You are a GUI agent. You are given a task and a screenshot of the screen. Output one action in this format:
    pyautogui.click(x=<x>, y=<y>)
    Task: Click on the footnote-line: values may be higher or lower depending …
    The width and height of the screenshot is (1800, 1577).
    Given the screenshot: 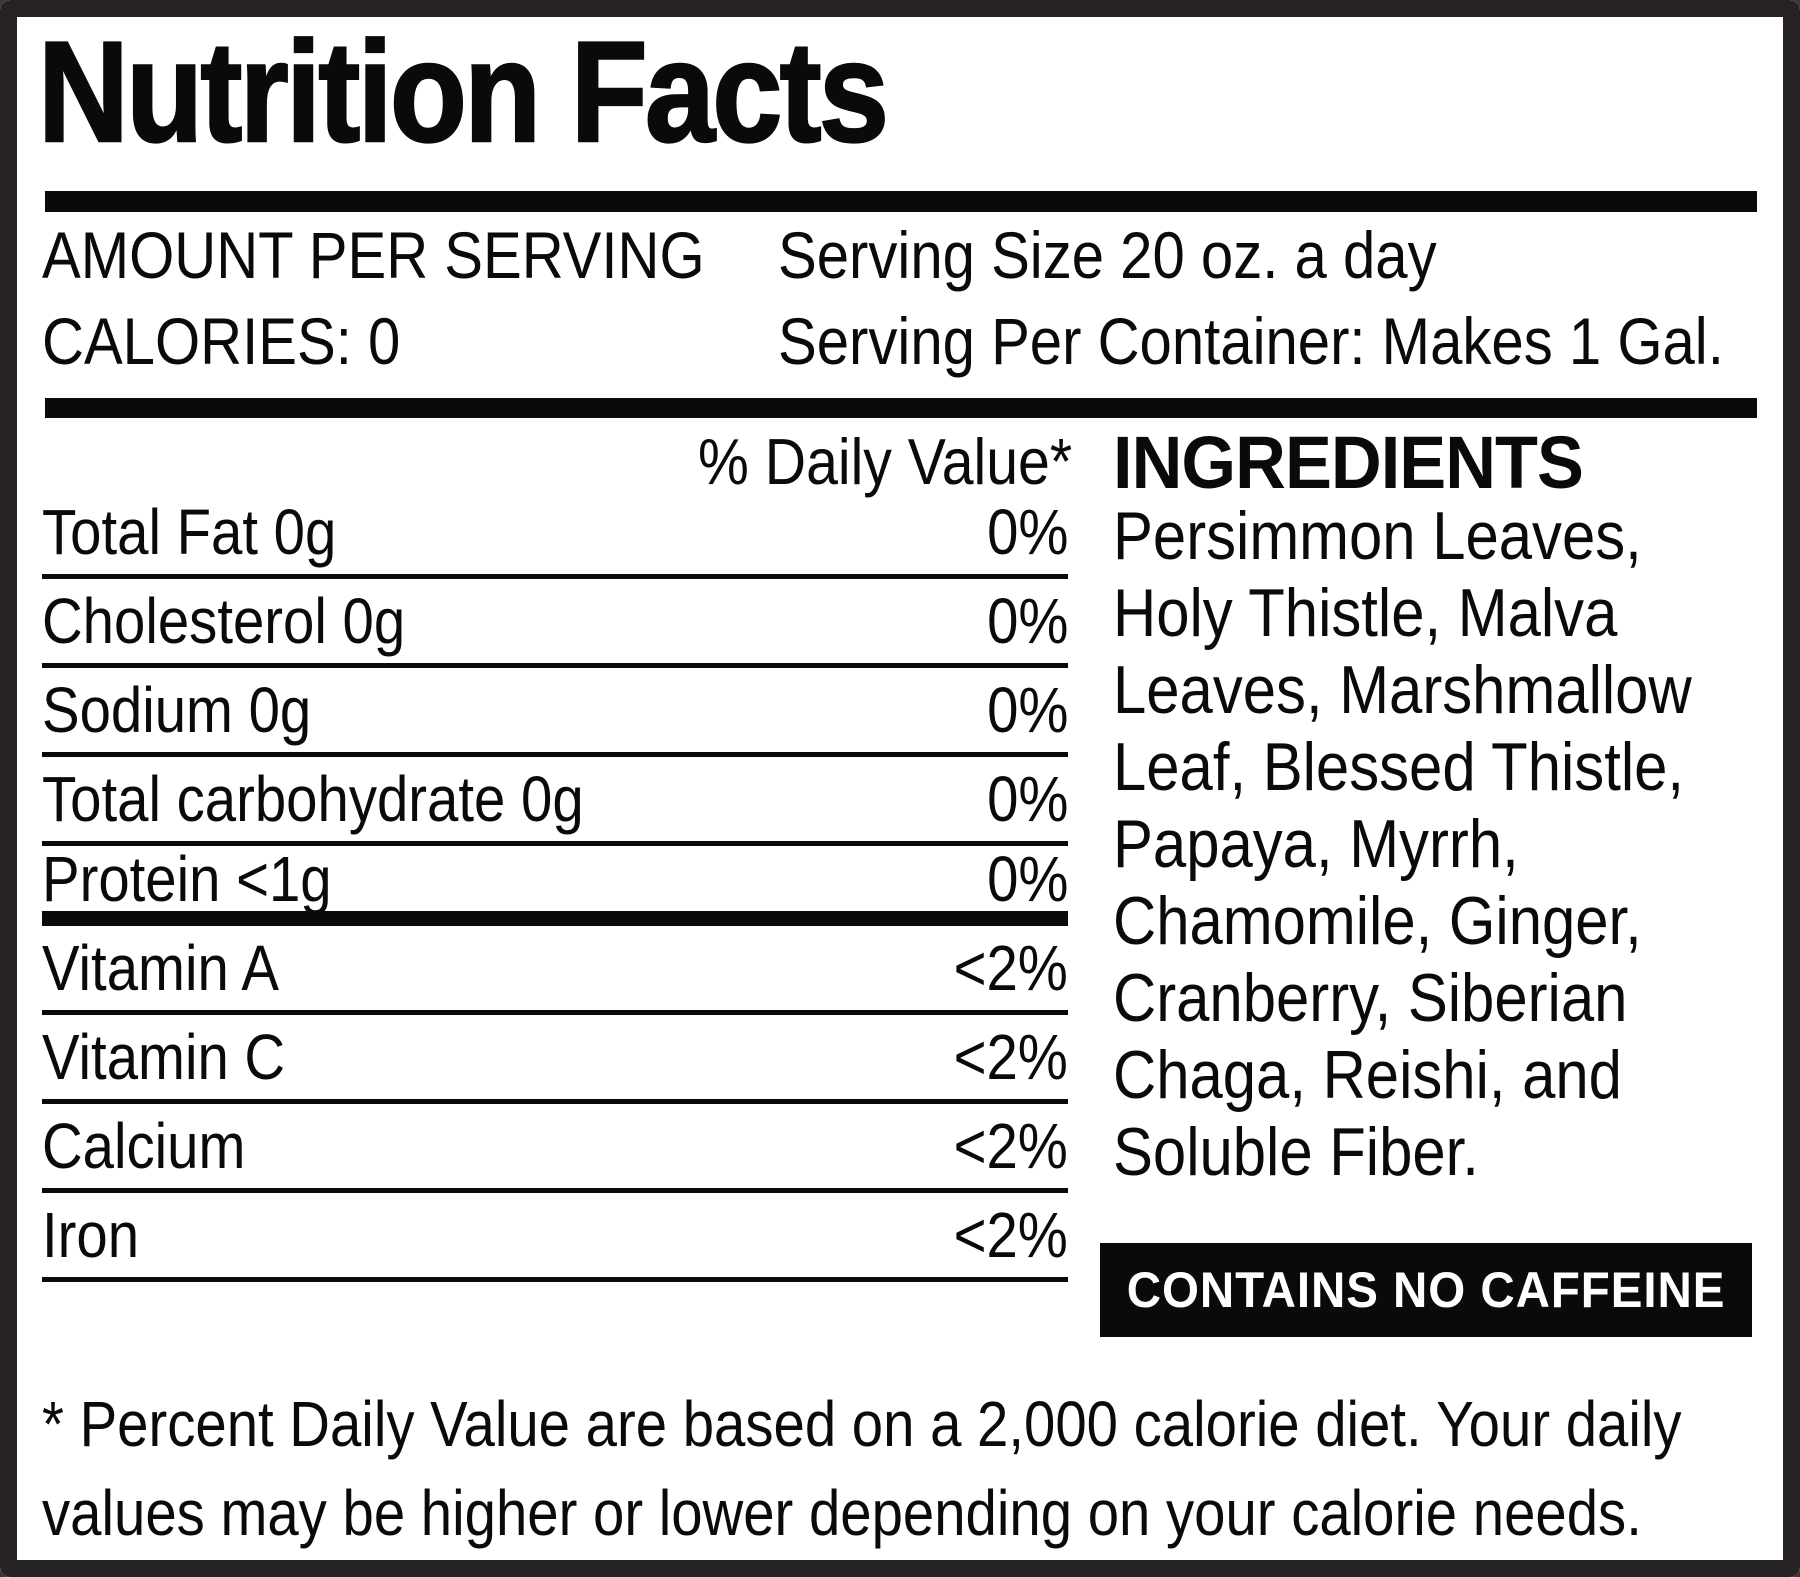 What is the action you would take?
    pyautogui.click(x=842, y=1513)
    